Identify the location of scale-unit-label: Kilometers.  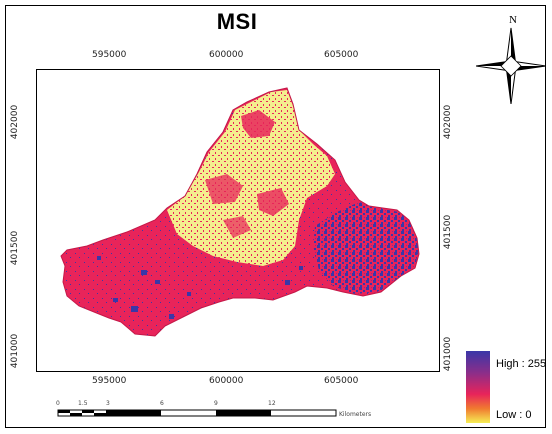
(355, 414).